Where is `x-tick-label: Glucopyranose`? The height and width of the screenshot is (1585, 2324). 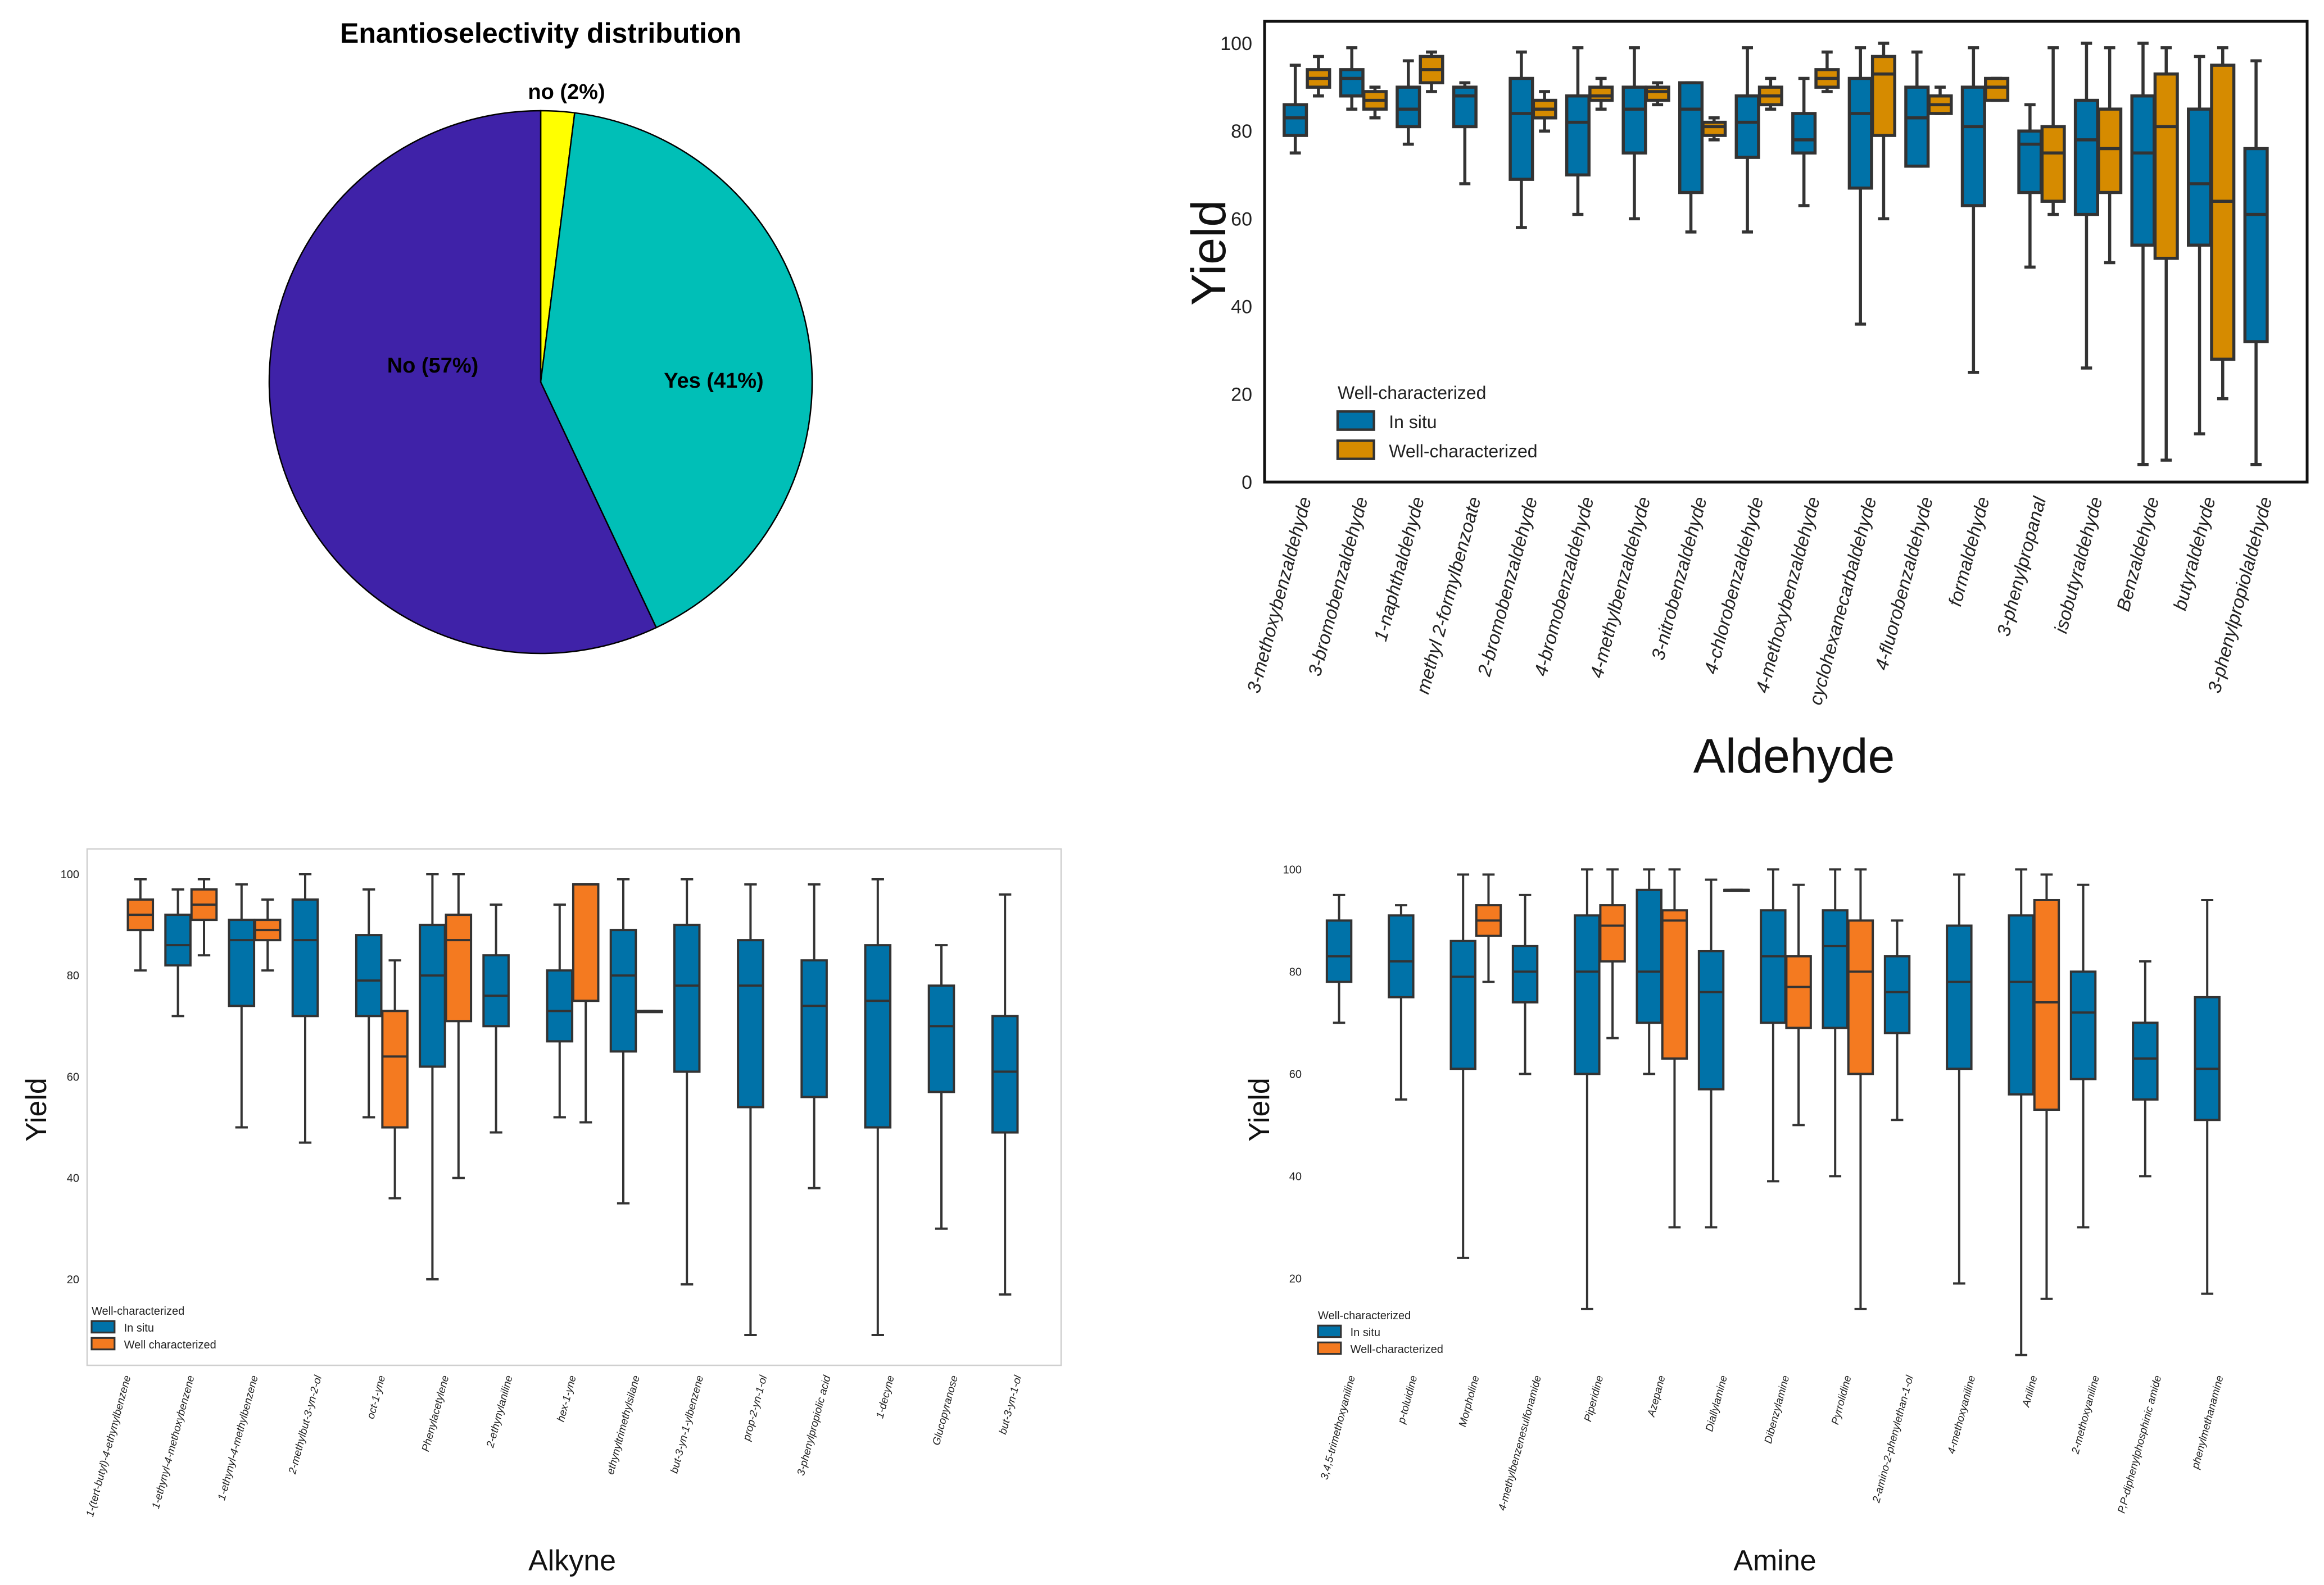
x-tick-label: Glucopyranose is located at coordinates (946, 1411).